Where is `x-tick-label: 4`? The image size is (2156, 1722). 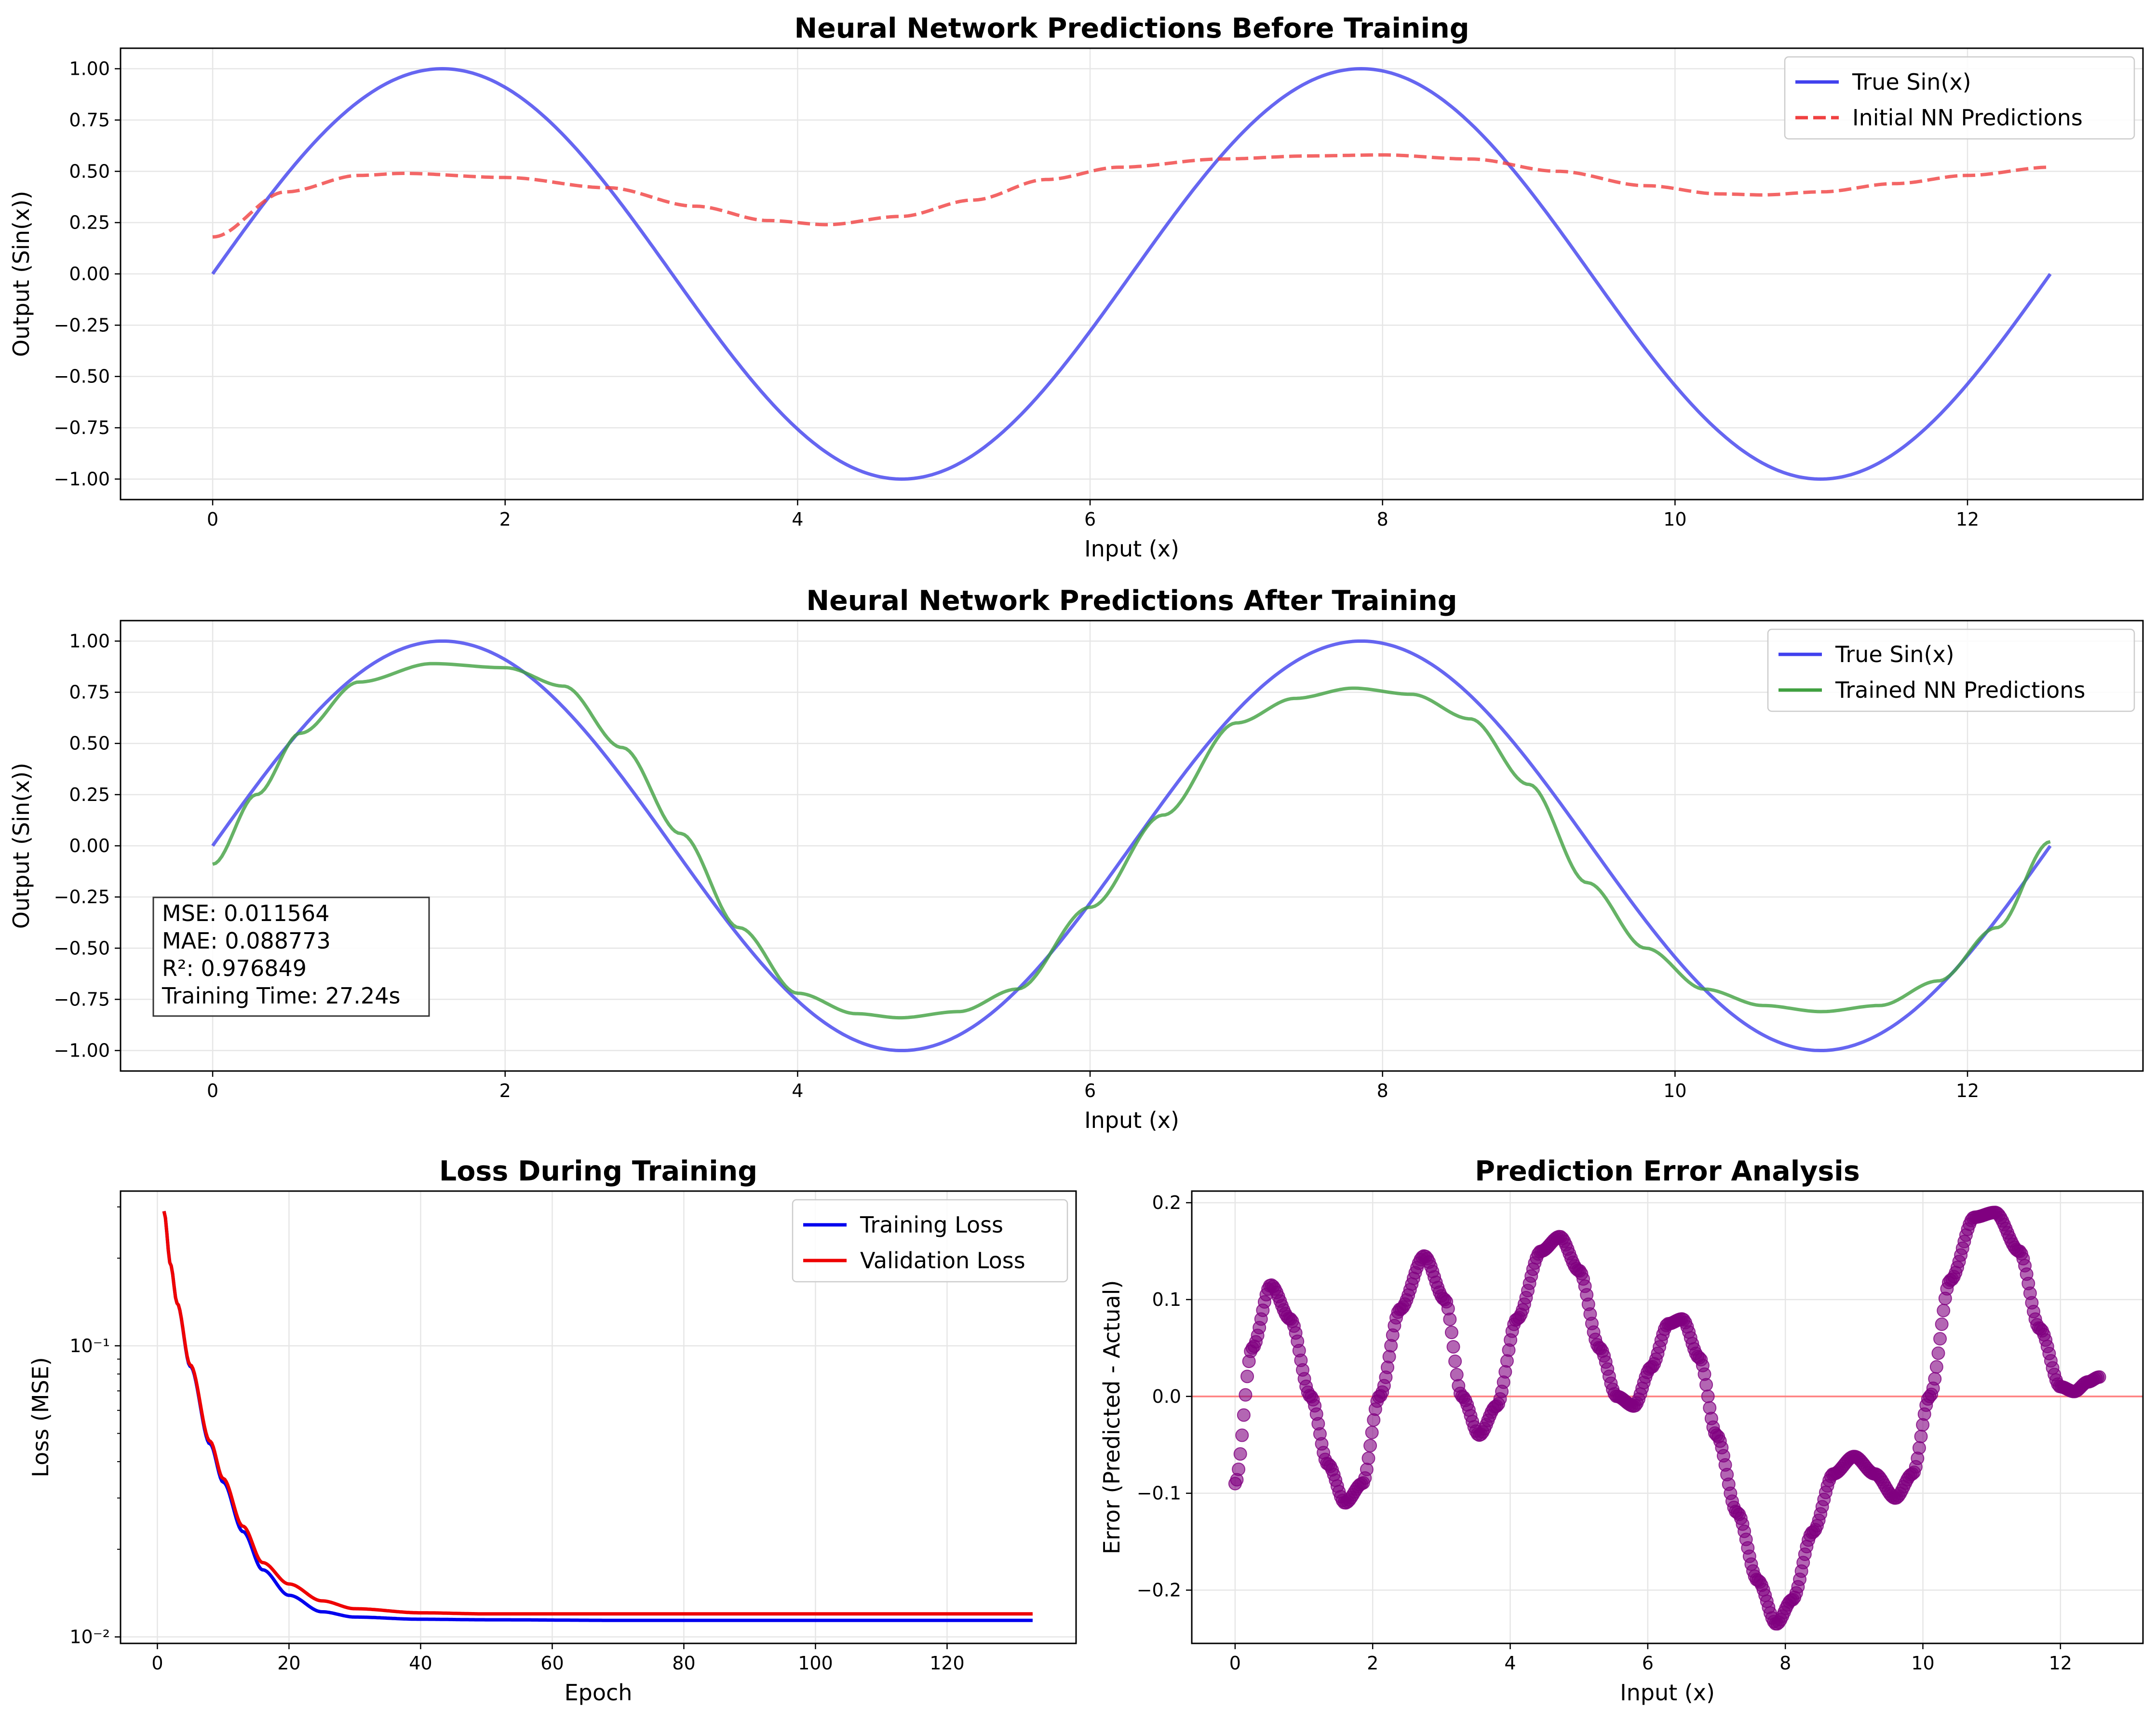 x-tick-label: 4 is located at coordinates (797, 1090).